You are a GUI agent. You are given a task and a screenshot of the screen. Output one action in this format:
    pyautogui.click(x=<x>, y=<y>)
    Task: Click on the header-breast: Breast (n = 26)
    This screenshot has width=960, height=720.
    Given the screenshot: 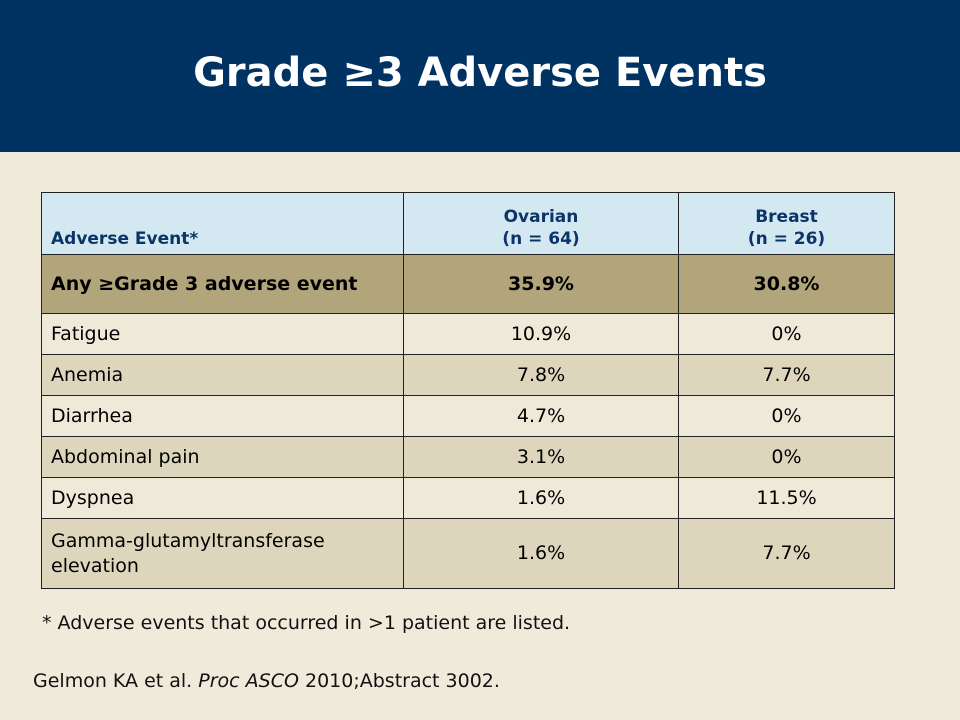 What is the action you would take?
    pyautogui.click(x=786, y=223)
    